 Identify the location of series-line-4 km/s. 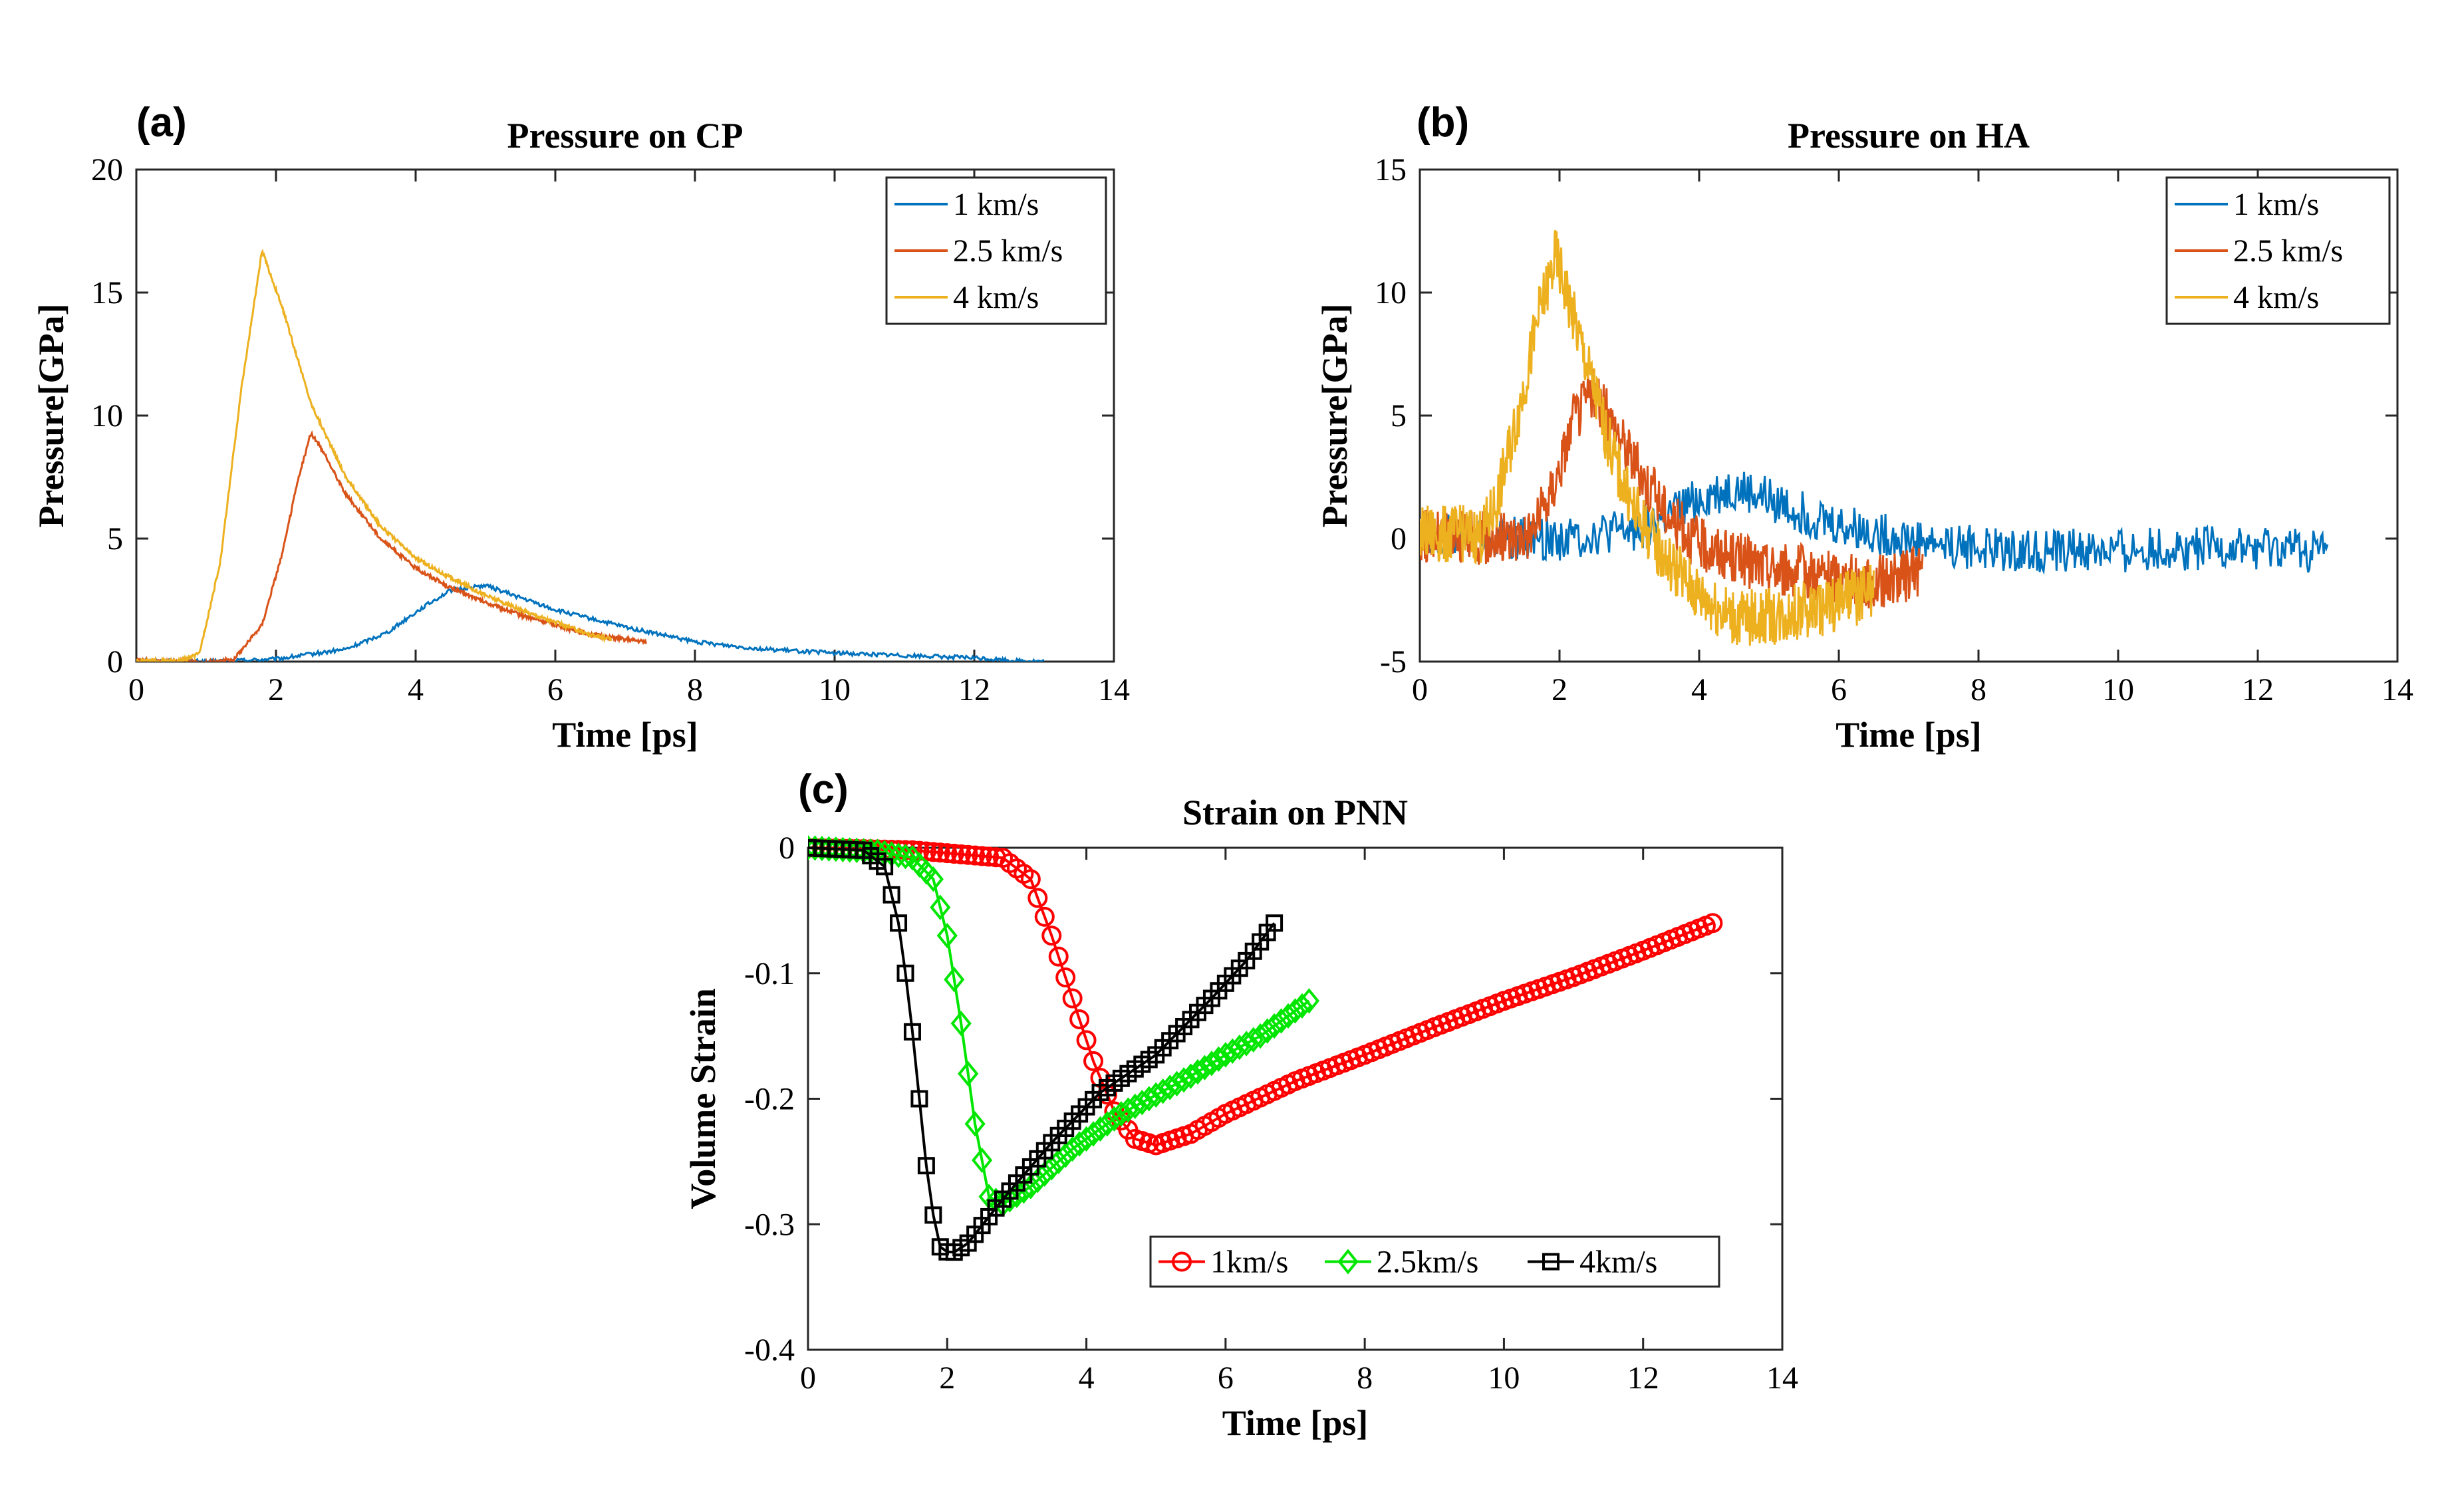
(1648, 437).